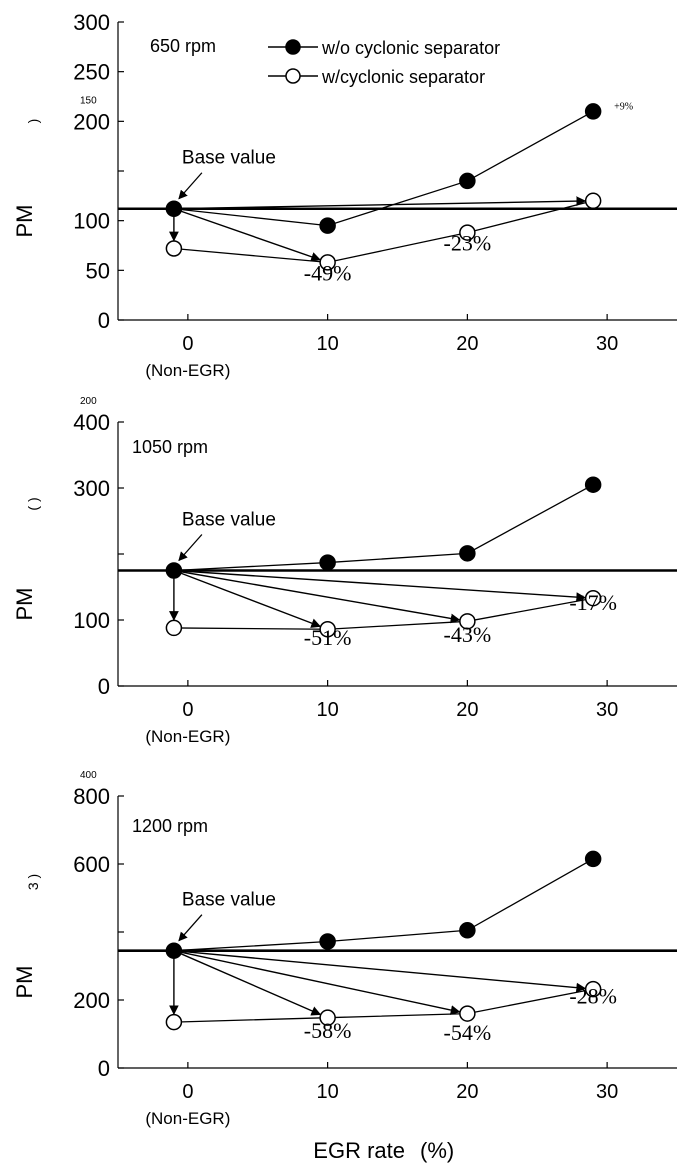 The image size is (677, 1168). What do you see at coordinates (293, 47) in the screenshot?
I see `legend-marker-filled` at bounding box center [293, 47].